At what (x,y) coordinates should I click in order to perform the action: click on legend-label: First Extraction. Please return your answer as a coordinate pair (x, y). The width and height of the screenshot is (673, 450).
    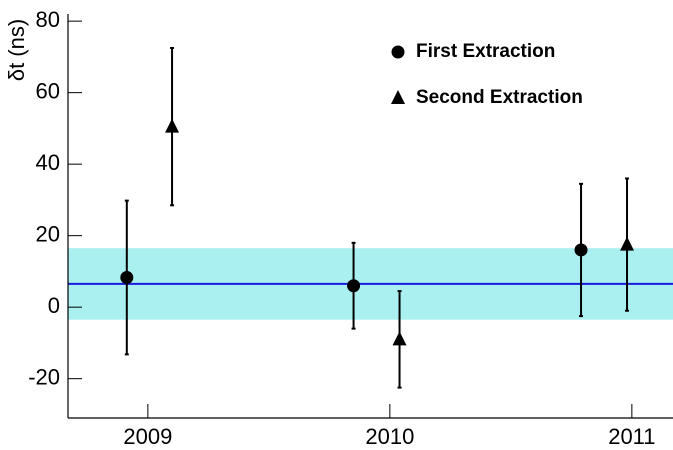
    Looking at the image, I should click on (485, 51).